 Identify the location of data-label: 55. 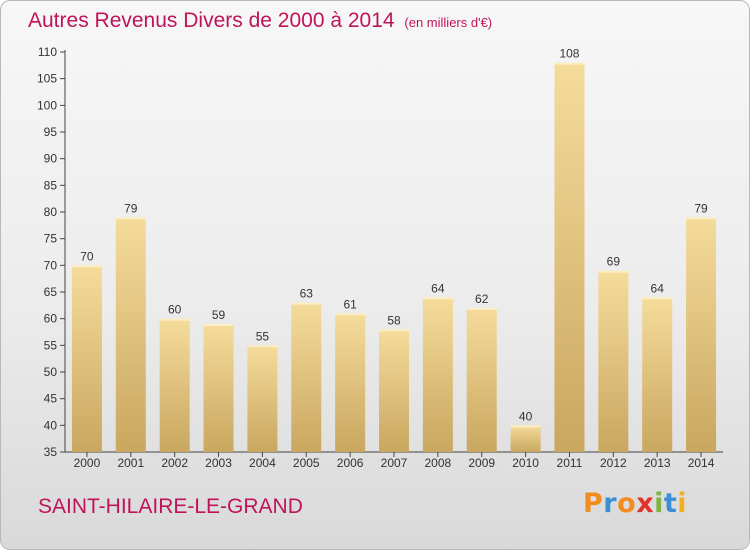
(263, 336).